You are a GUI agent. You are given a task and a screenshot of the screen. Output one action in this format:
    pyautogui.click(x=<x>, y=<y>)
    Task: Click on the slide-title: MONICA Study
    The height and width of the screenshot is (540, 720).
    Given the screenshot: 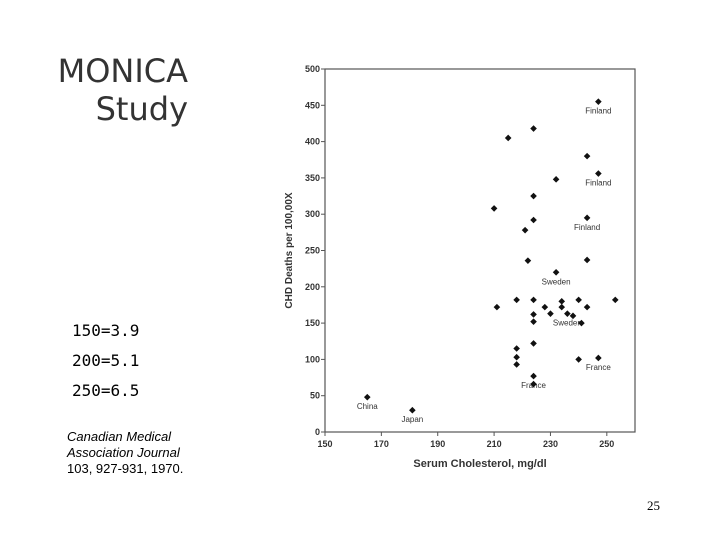 What is the action you would take?
    pyautogui.click(x=123, y=90)
    